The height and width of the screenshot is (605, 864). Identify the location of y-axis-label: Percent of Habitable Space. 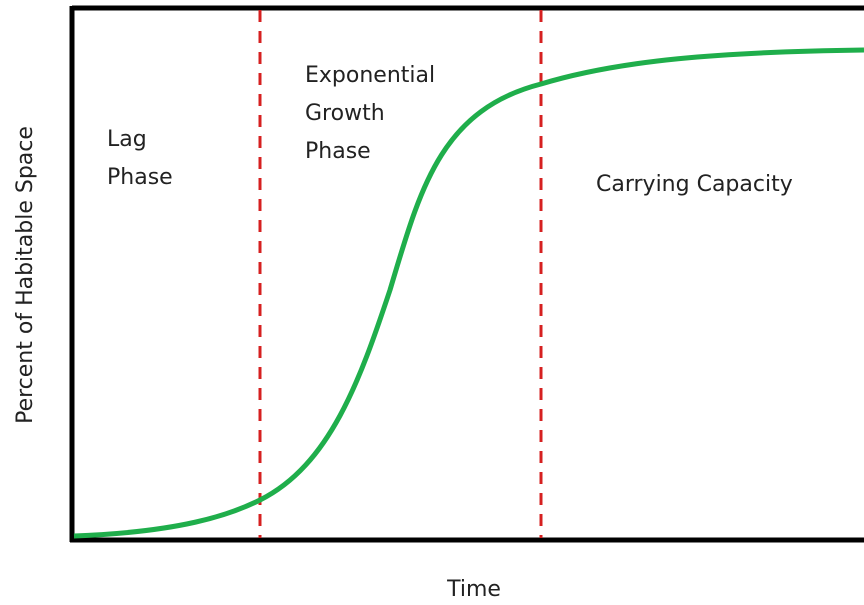
(25, 275).